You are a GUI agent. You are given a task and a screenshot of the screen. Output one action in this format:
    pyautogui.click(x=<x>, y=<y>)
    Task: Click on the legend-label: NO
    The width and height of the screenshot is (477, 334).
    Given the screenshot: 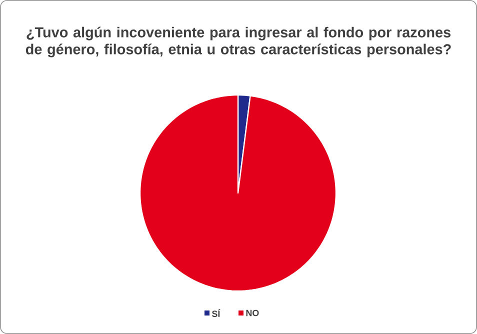 What is the action you would take?
    pyautogui.click(x=252, y=313)
    